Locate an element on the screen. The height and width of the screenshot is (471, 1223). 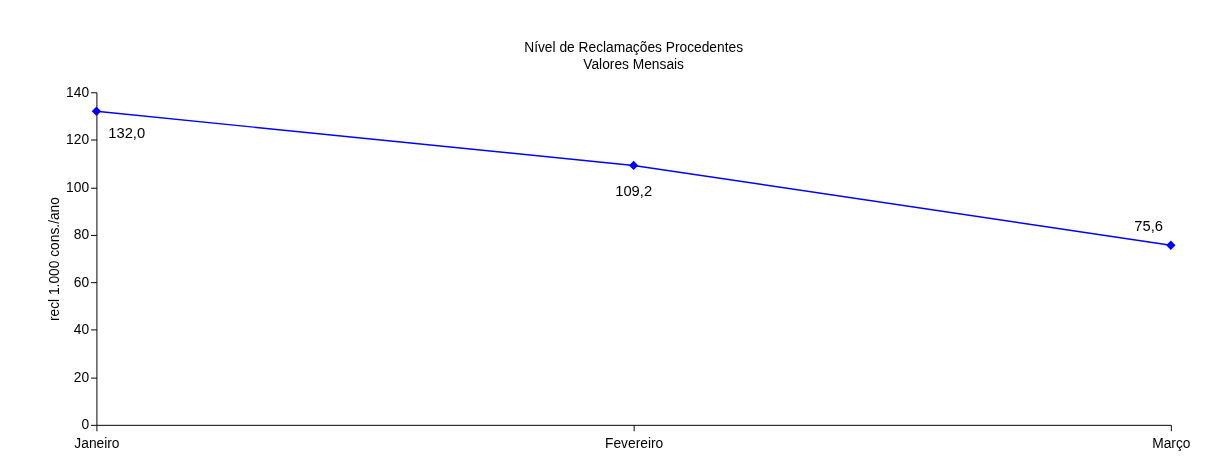
y-tick-label: 100 is located at coordinates (78, 187).